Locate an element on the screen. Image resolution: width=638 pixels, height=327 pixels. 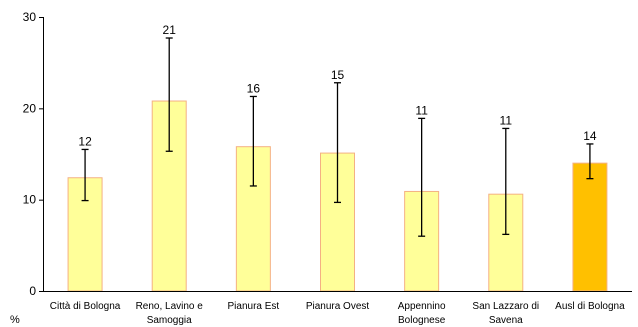
y-tick-label: 10 is located at coordinates (30, 200).